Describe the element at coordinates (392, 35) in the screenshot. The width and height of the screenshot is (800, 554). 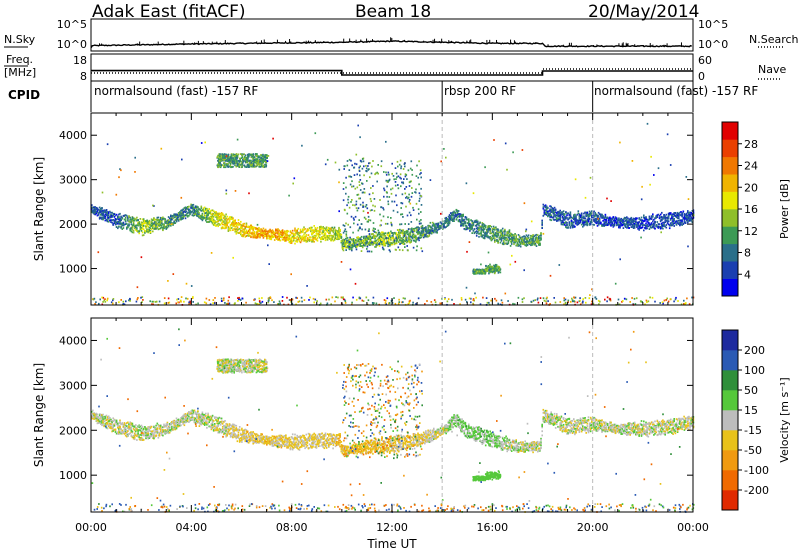
I see `noise-panel-frame` at that location.